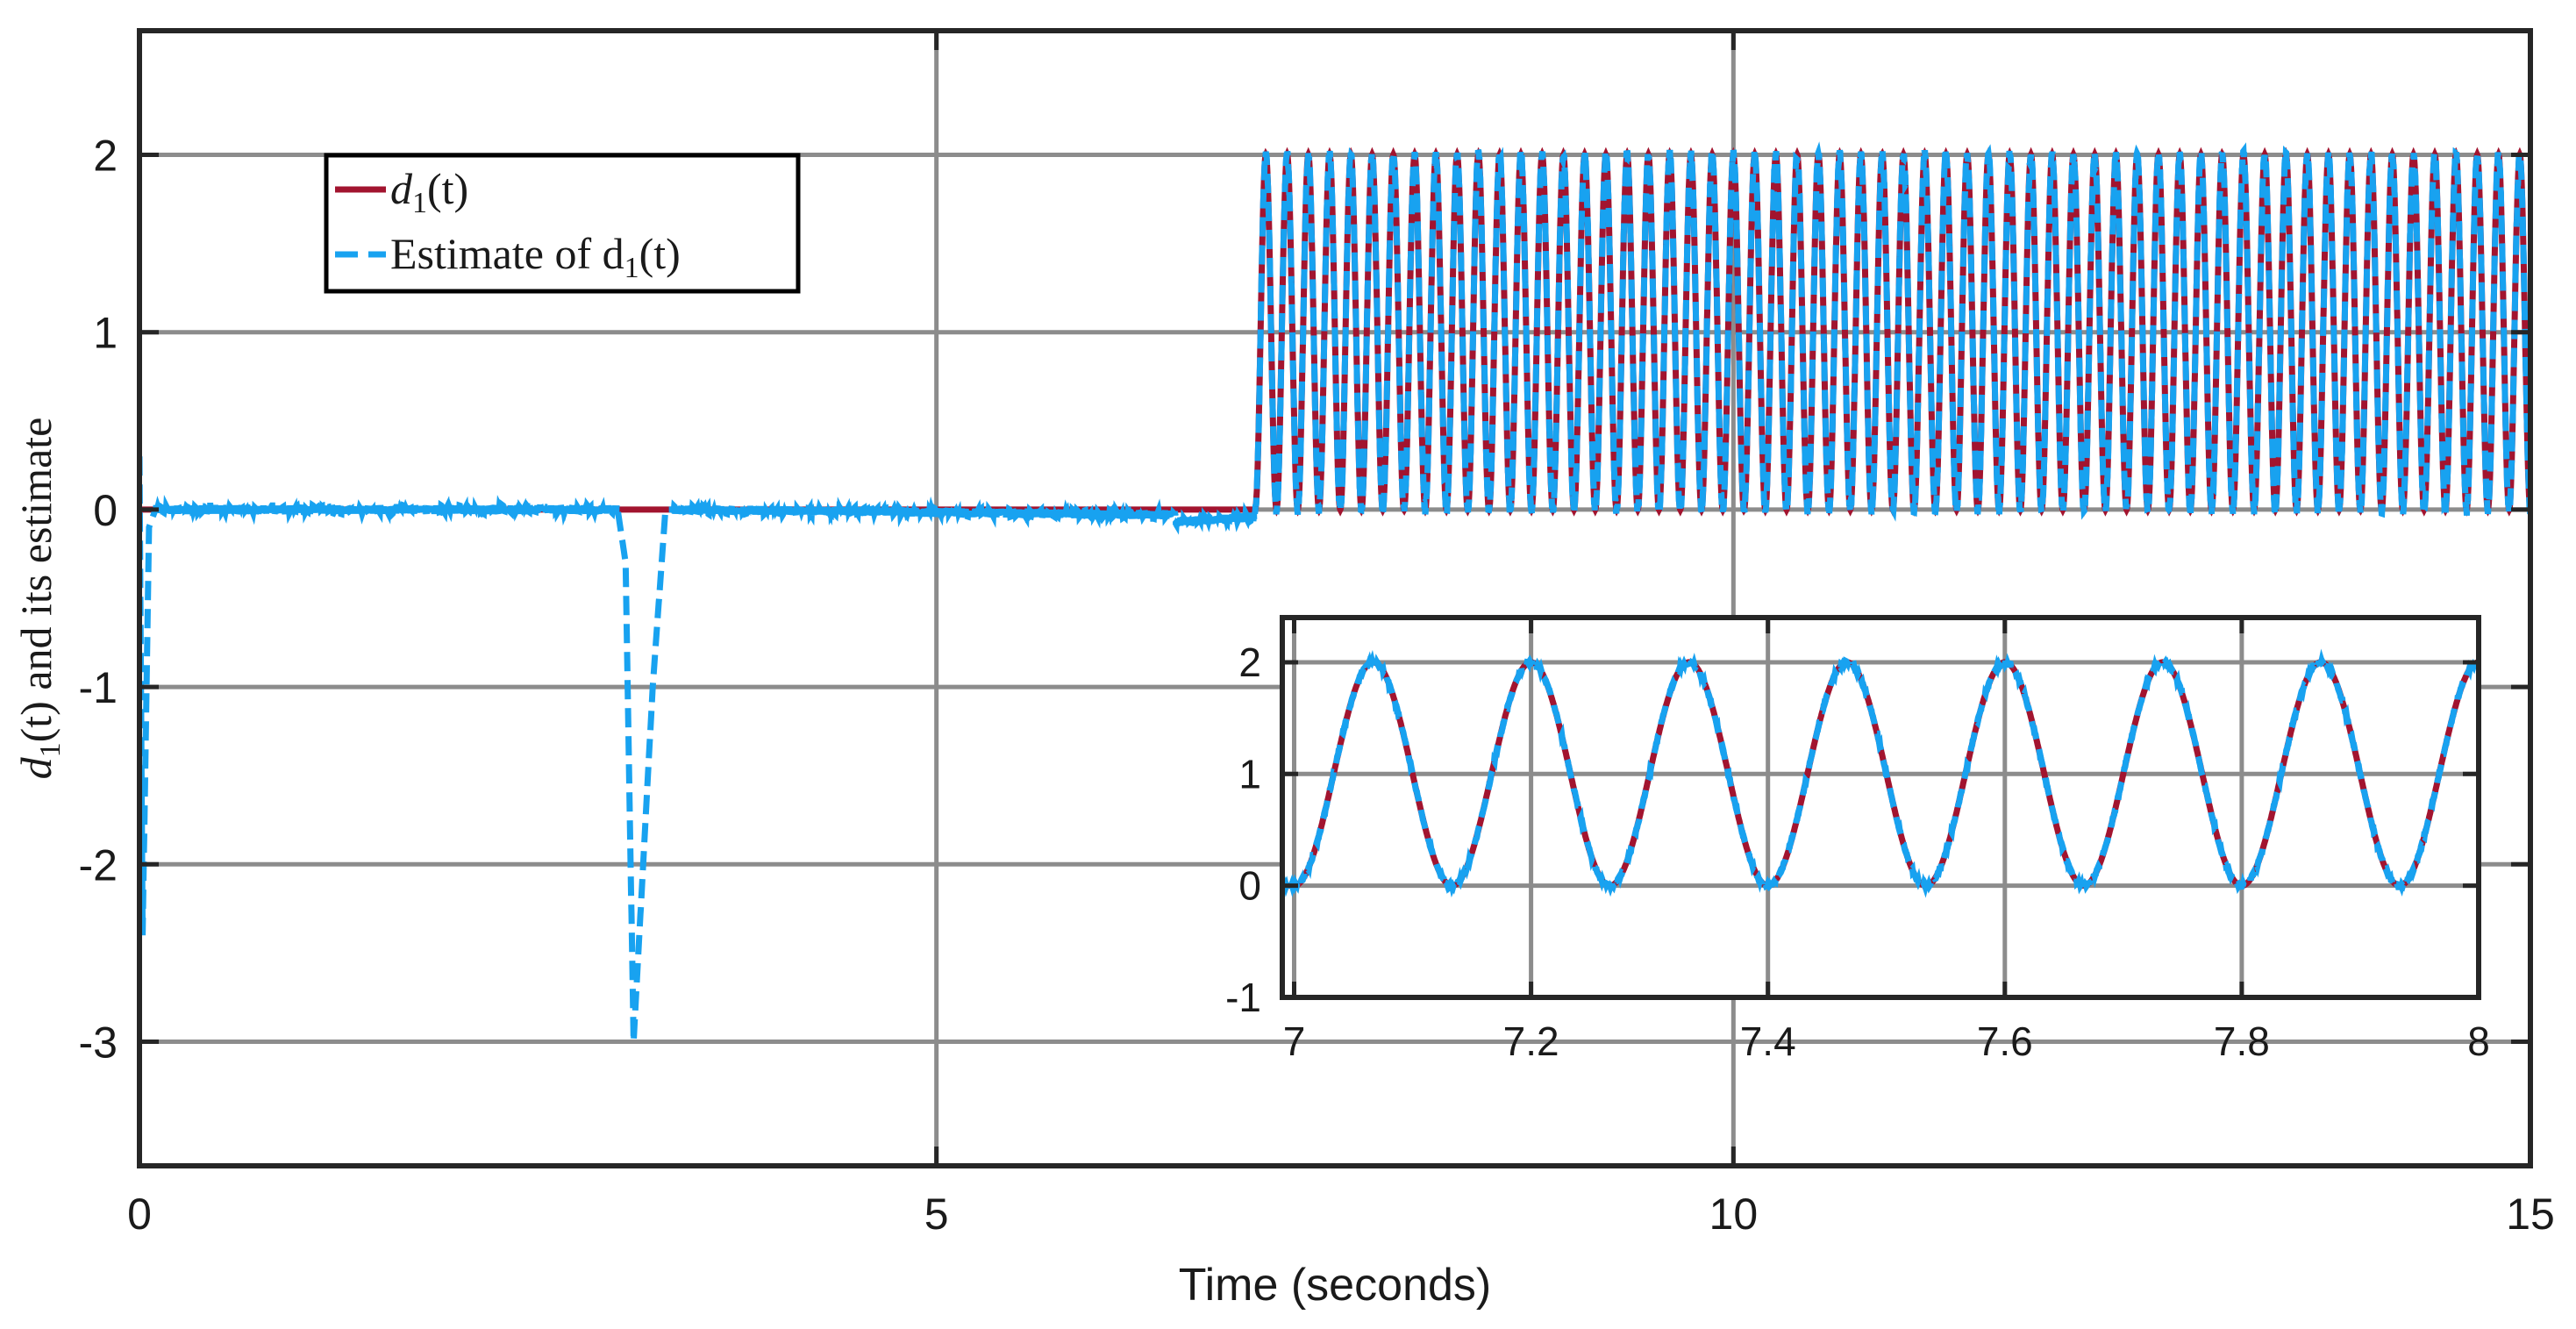 The width and height of the screenshot is (2576, 1329). I want to click on legend-label-estimate-text: Estimate of d, so click(507, 253).